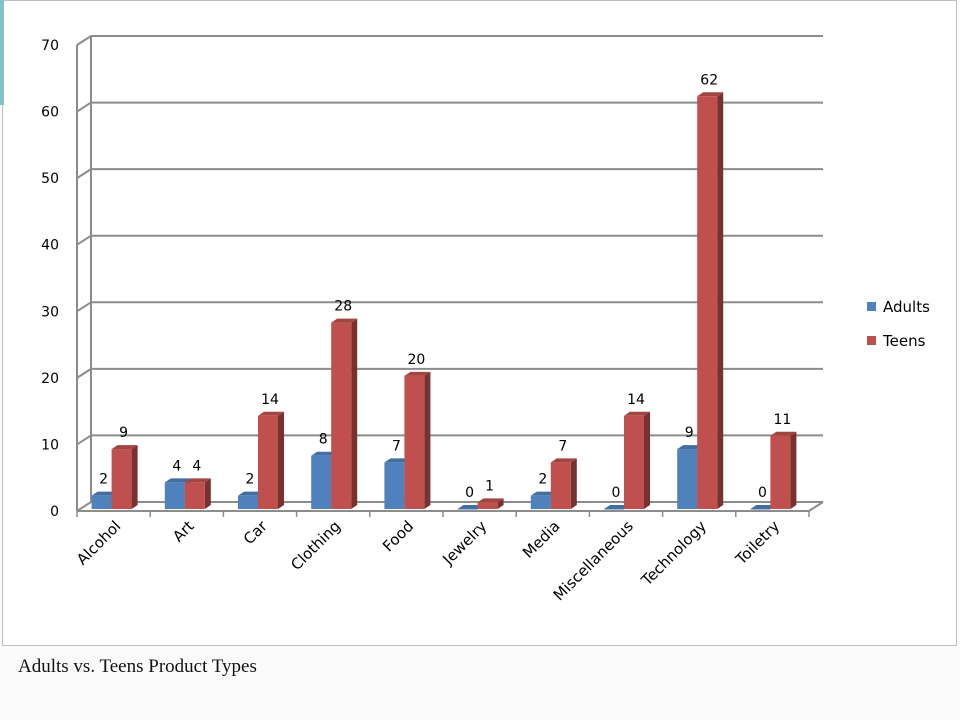  Describe the element at coordinates (465, 543) in the screenshot. I see `x-tick-label: Jewelry` at that location.